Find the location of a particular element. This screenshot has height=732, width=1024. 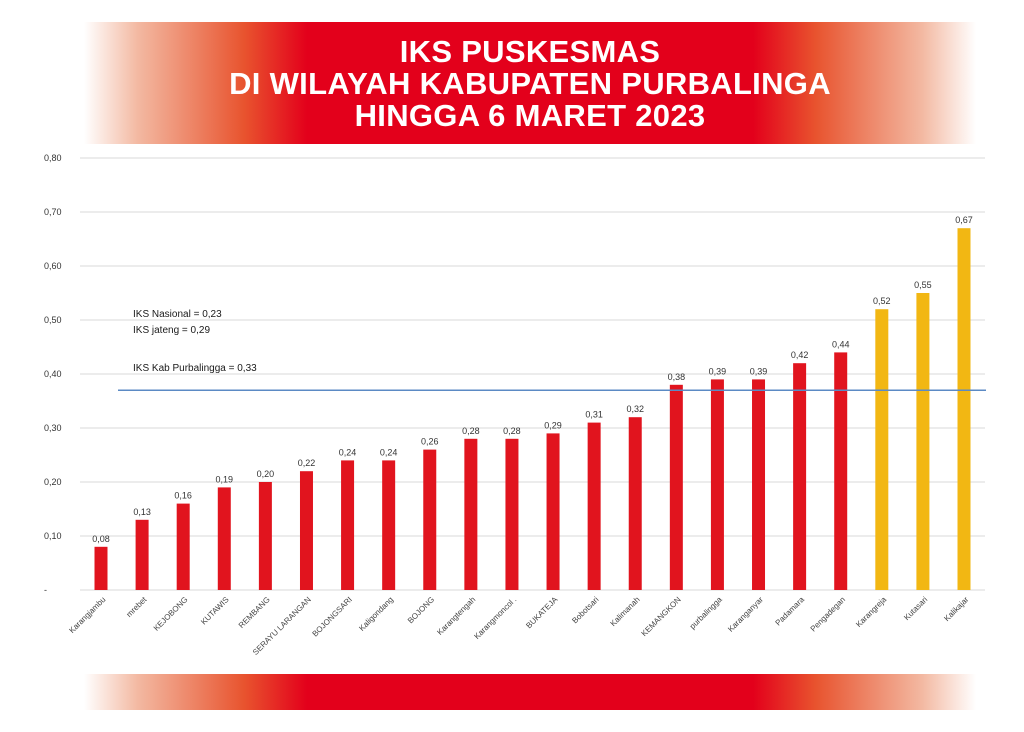

data-label: 0,16 is located at coordinates (183, 496).